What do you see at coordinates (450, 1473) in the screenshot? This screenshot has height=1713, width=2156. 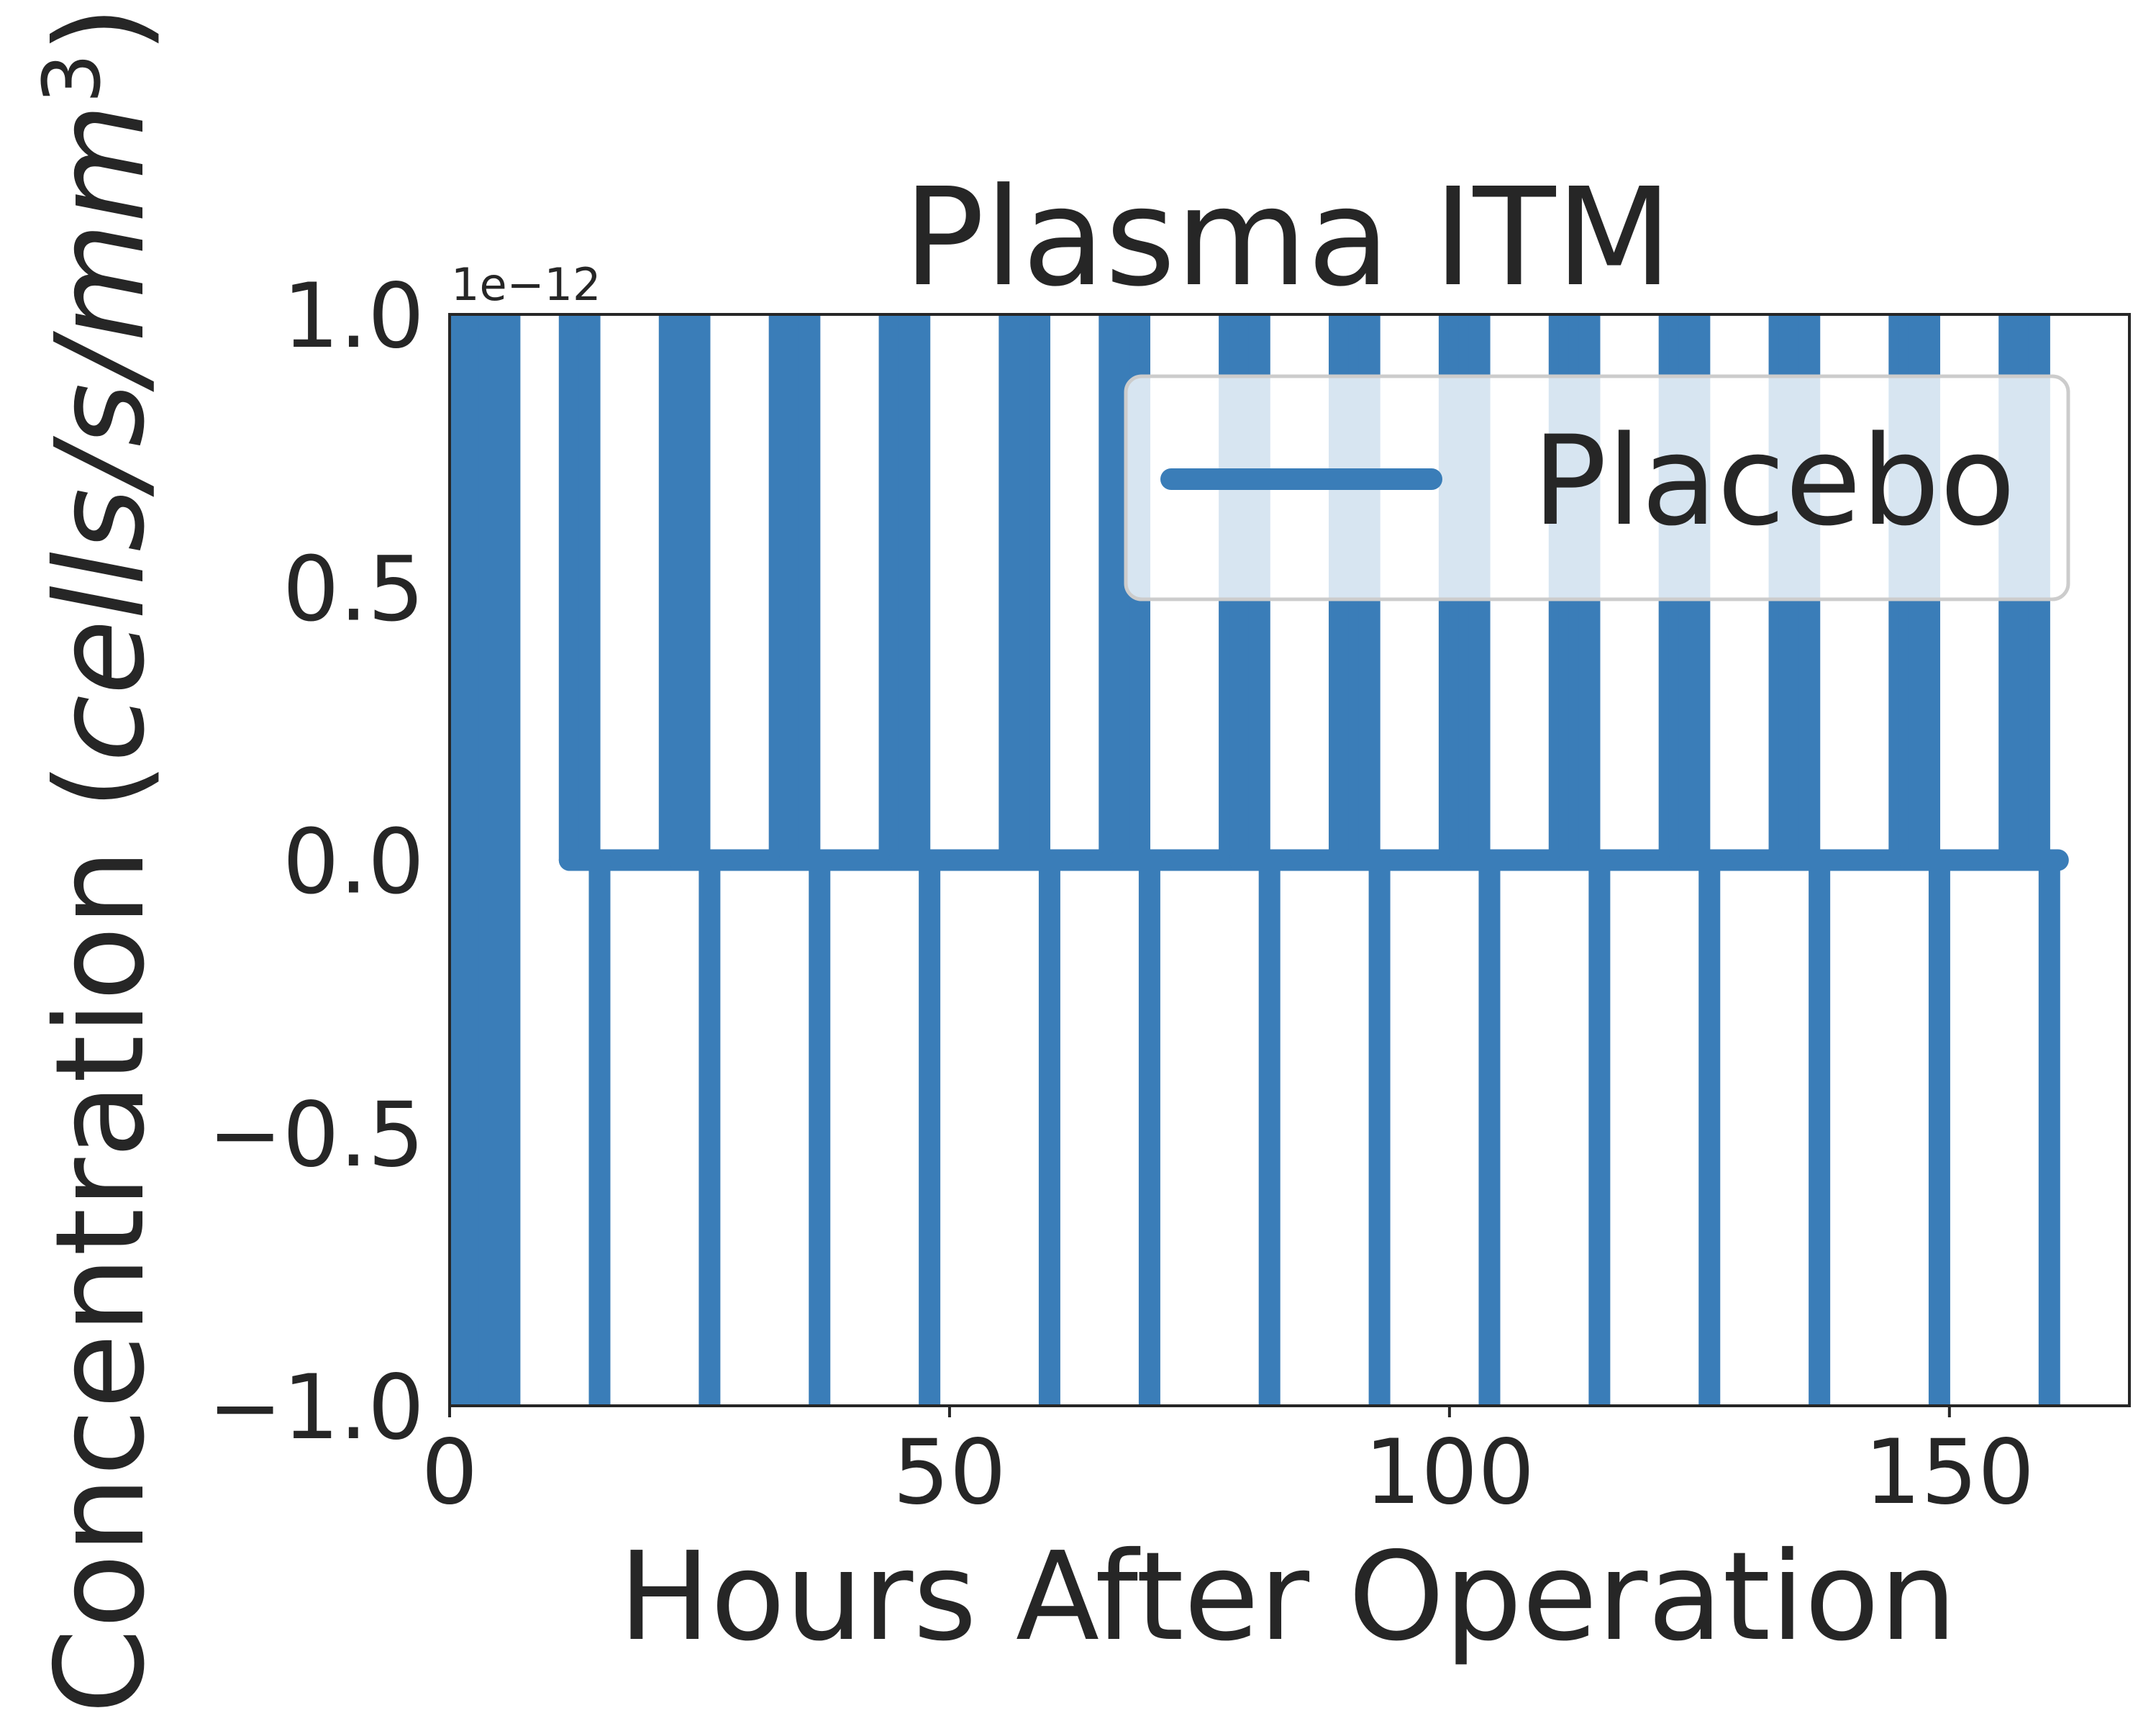 I see `x-tick-label: 0` at bounding box center [450, 1473].